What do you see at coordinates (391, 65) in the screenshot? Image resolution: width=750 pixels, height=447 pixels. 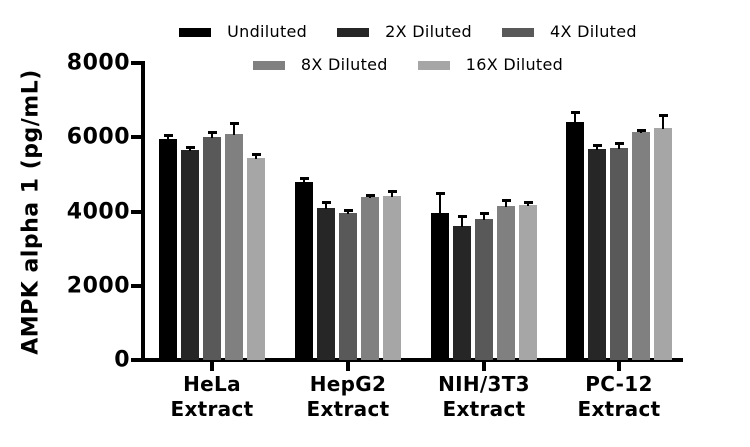 I see `legend-row: 8X Diluted 16X Diluted` at bounding box center [391, 65].